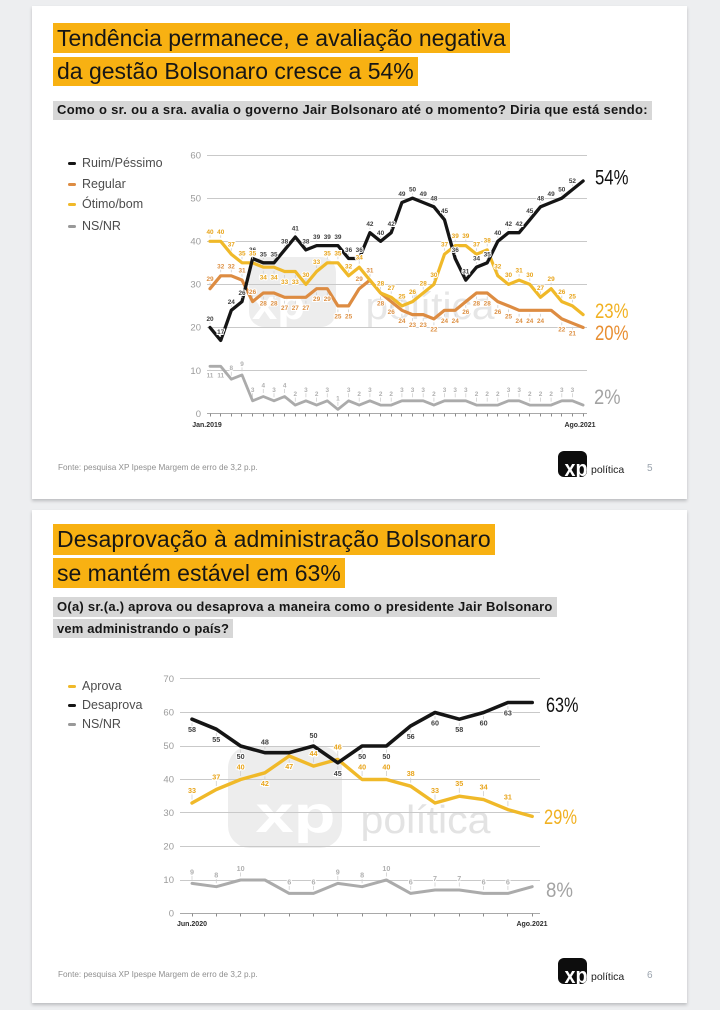  Describe the element at coordinates (168, 847) in the screenshot. I see `svg-text: 20` at that location.